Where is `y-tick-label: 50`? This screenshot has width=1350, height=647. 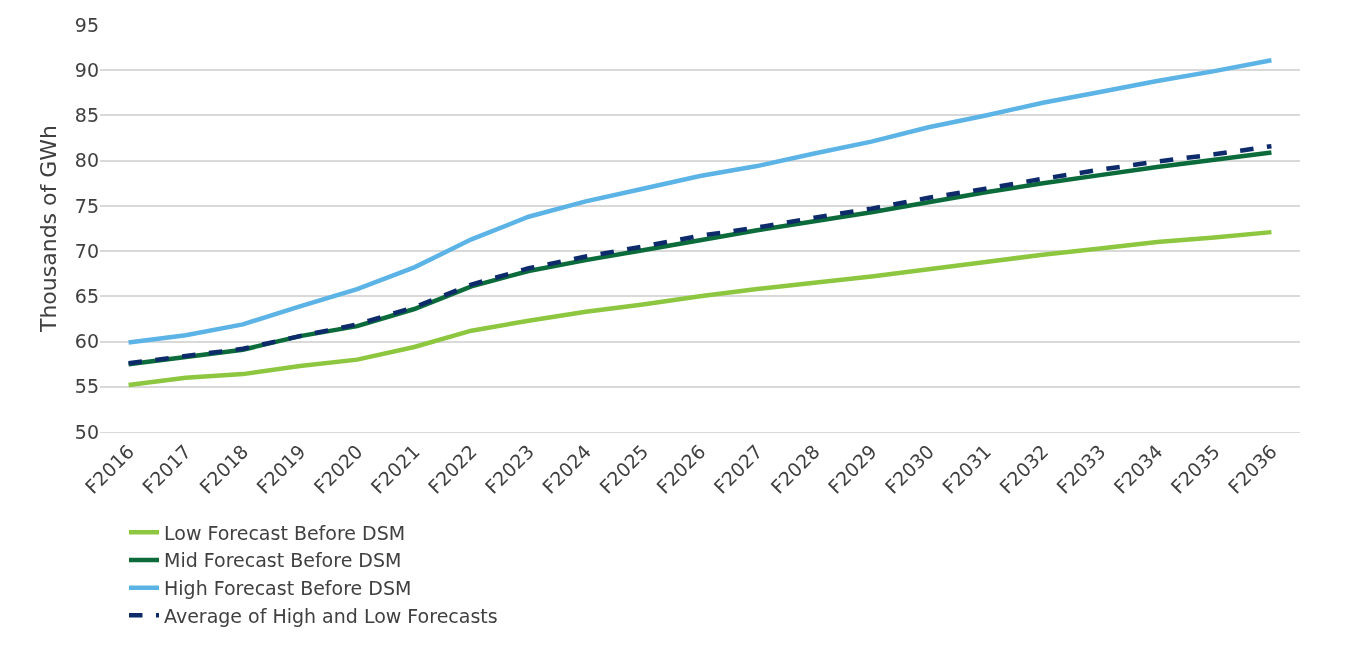
y-tick-label: 50 is located at coordinates (86, 431).